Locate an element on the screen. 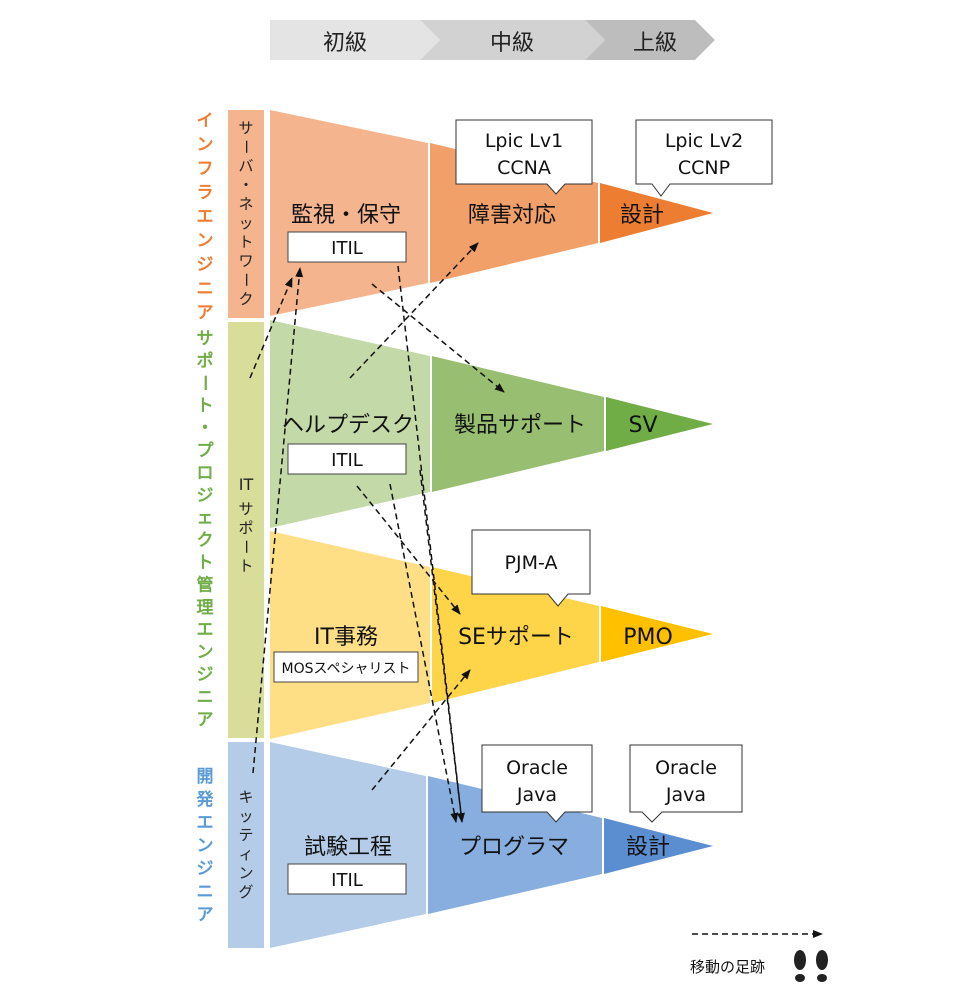 This screenshot has height=1000, width=960. subcategory-label-kitting-char: グ is located at coordinates (245, 892).